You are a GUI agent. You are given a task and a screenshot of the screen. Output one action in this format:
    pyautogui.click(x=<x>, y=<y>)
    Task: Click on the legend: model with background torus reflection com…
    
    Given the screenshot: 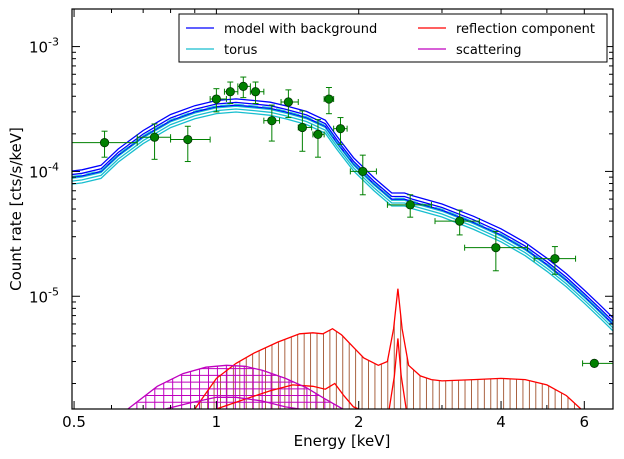 What is the action you would take?
    pyautogui.click(x=393, y=38)
    